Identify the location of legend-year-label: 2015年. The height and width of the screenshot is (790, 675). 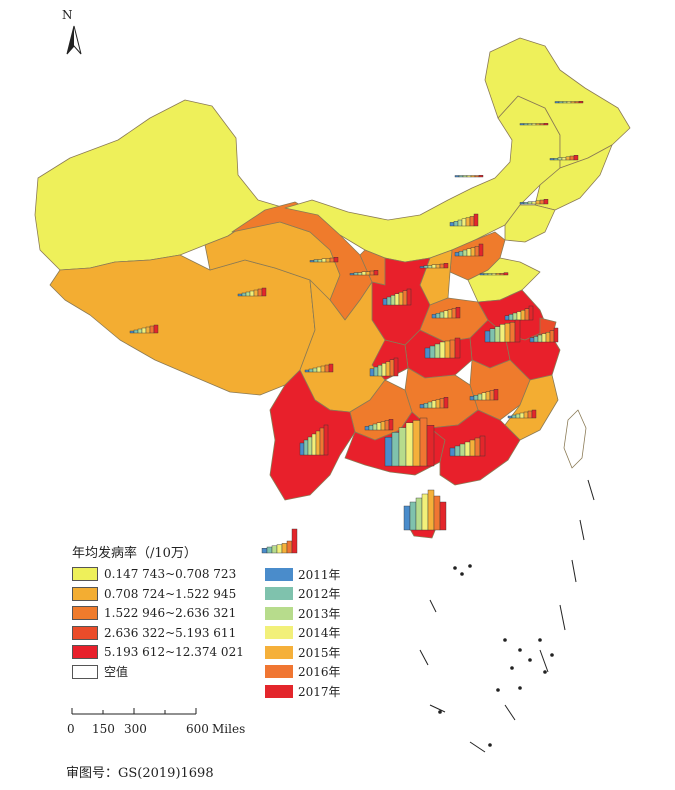
(319, 652).